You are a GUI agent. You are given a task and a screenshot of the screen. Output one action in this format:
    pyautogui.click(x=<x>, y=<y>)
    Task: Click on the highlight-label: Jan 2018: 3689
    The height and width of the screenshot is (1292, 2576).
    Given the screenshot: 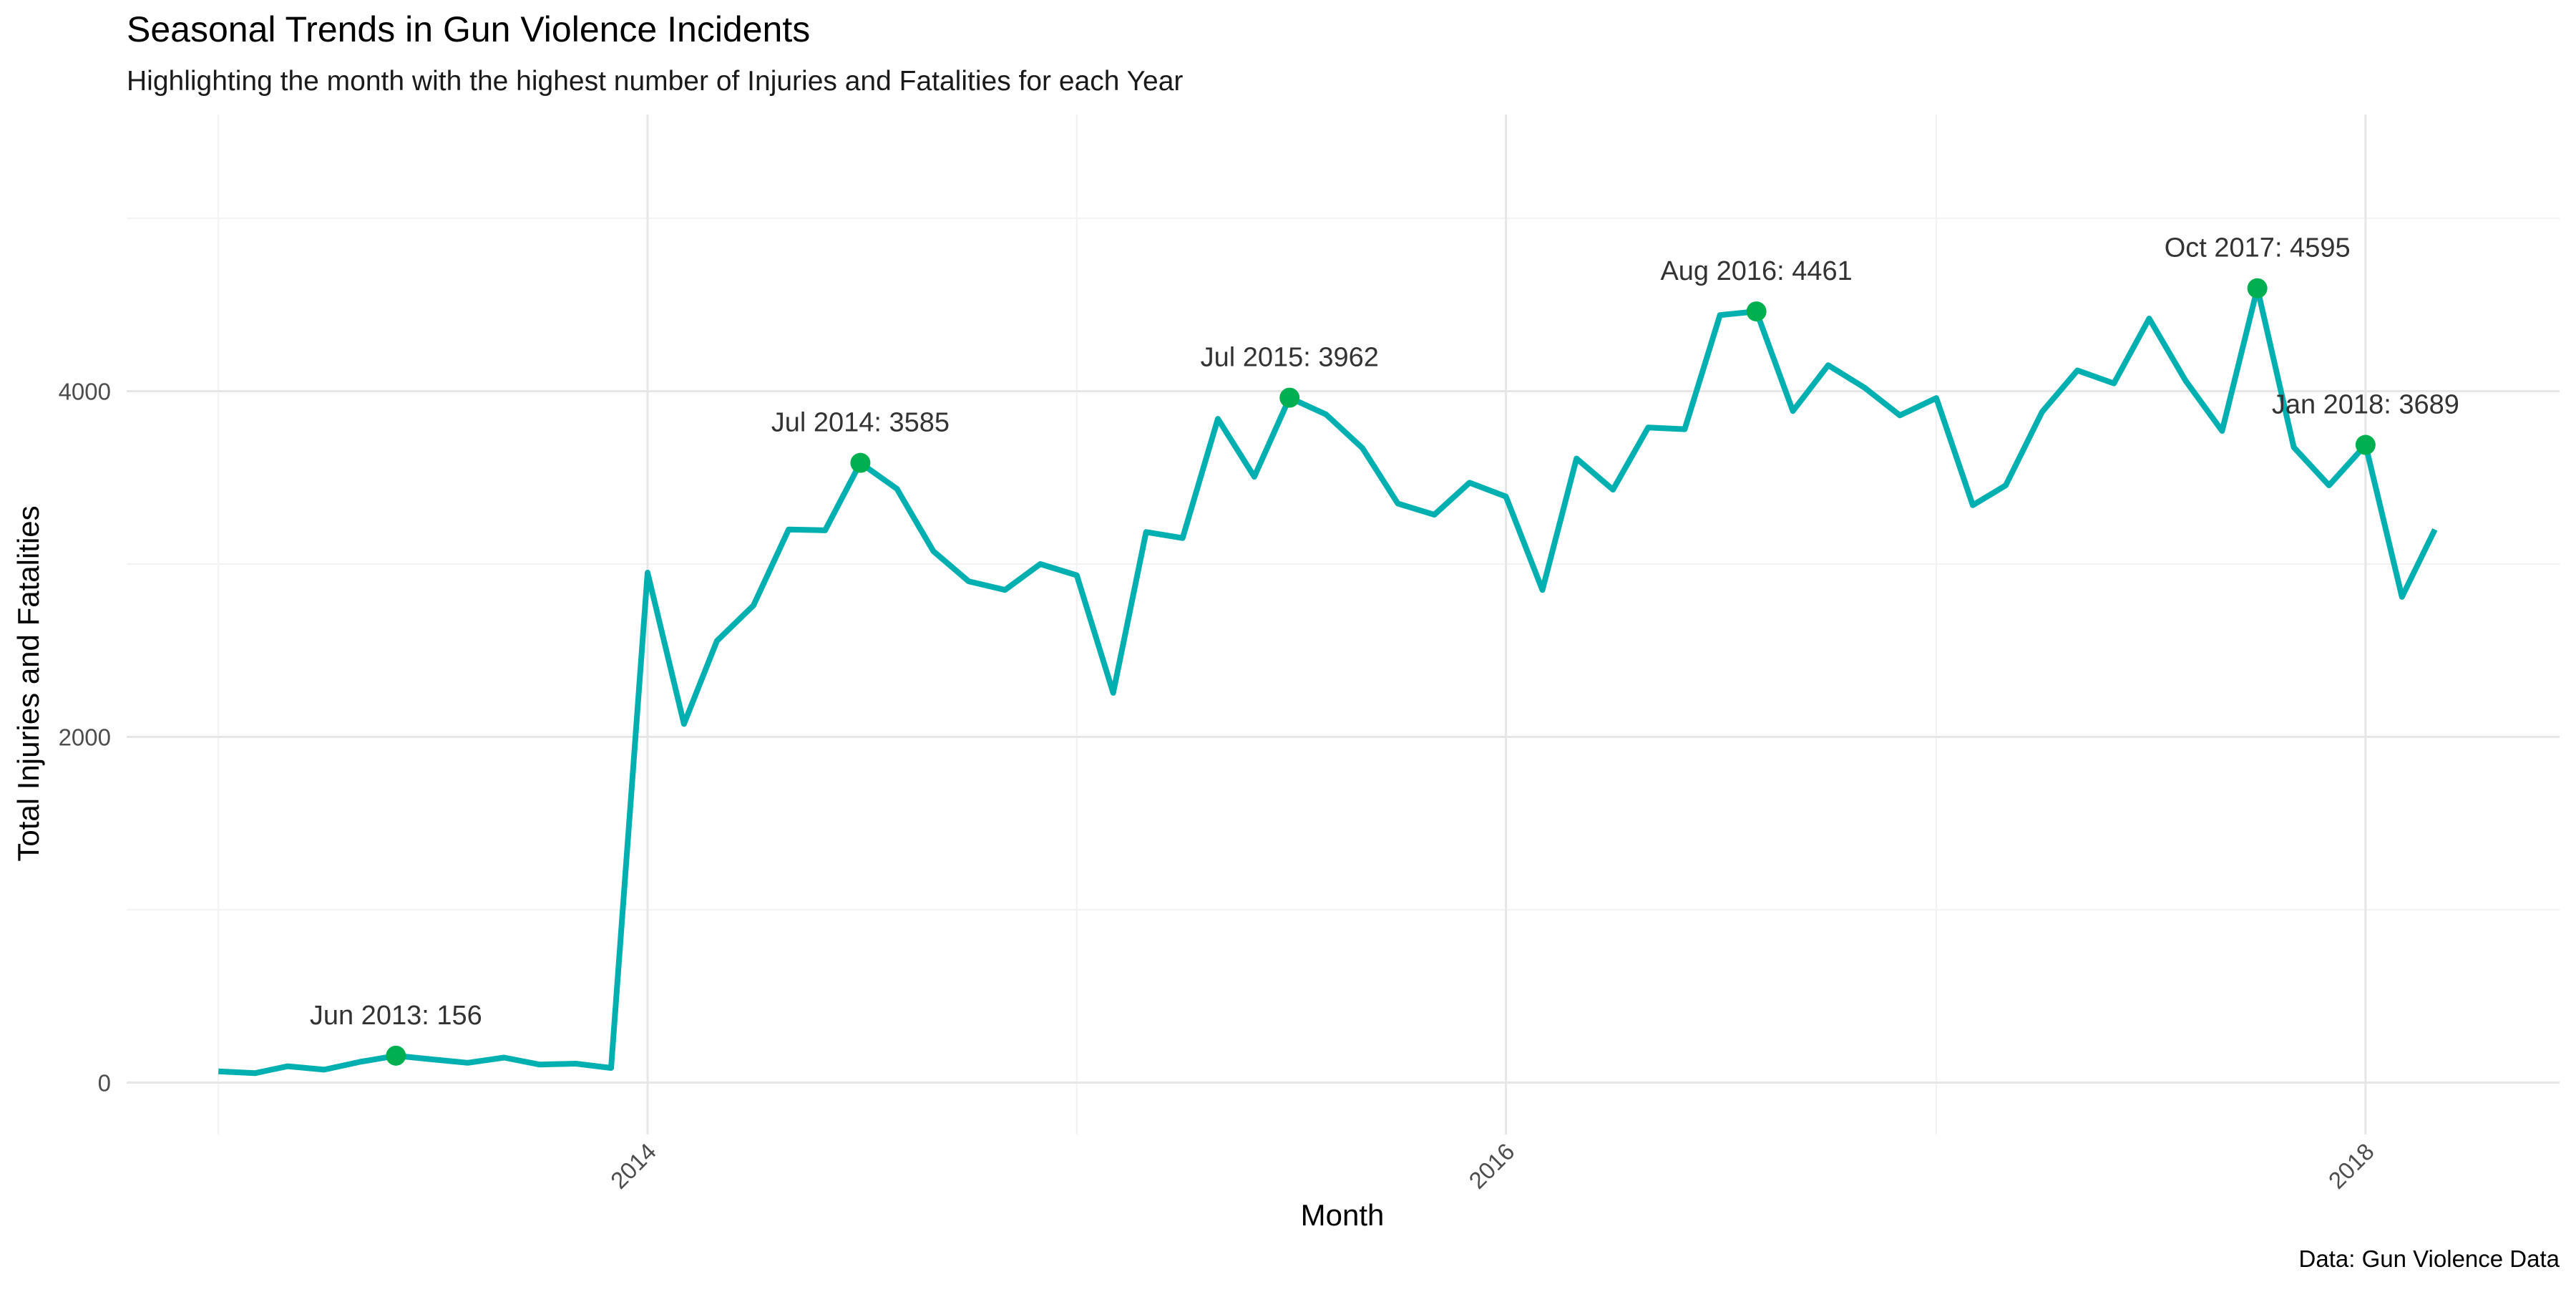 What is the action you would take?
    pyautogui.click(x=2365, y=405)
    